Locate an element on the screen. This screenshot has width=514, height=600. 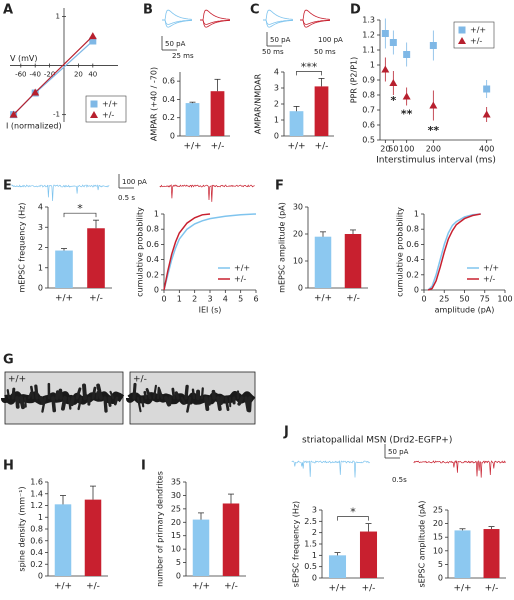
x-tick-label: -60 is located at coordinates (20, 75).